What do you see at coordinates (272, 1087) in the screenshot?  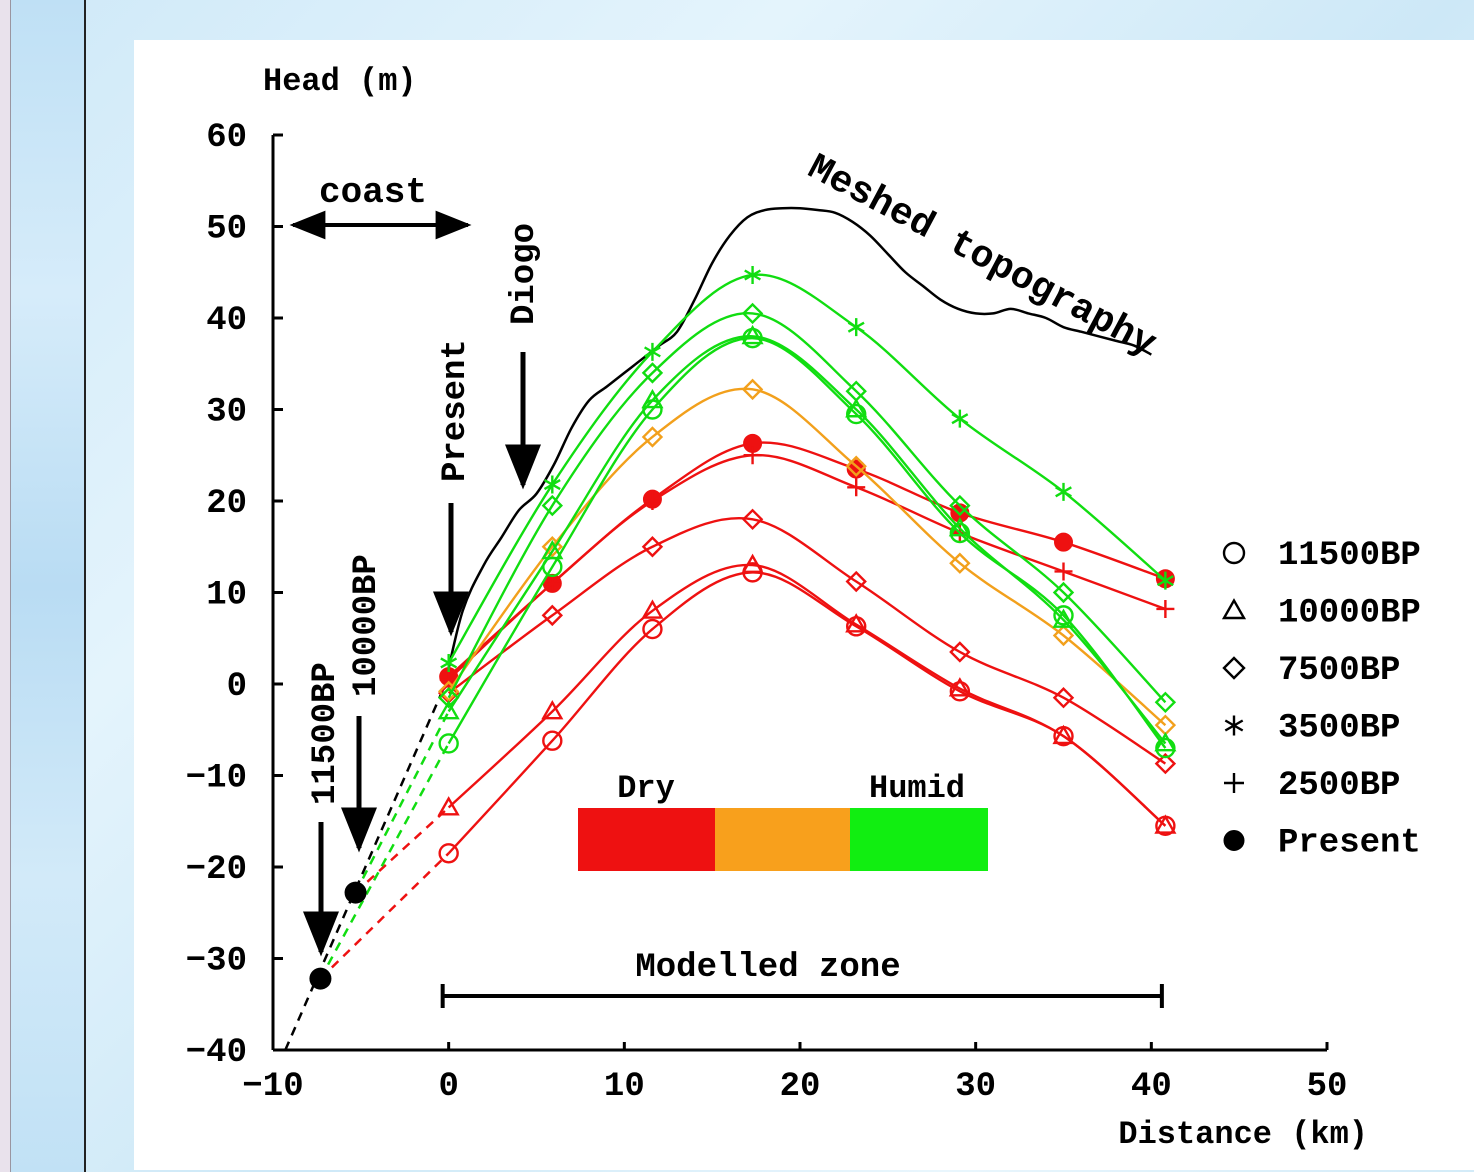 I see `x-tick-label: −10` at bounding box center [272, 1087].